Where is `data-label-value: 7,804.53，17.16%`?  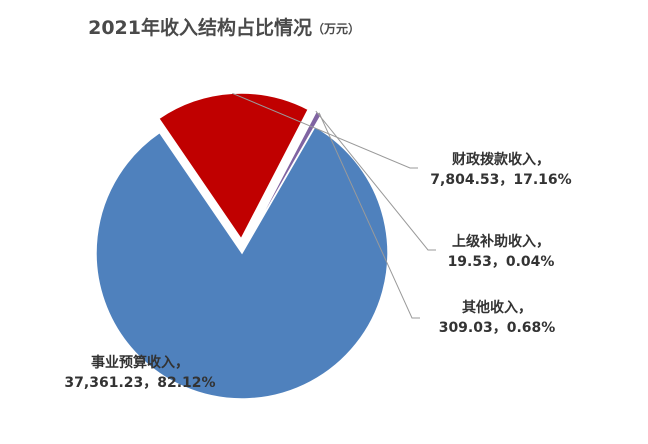
data-label-value: 7,804.53，17.16% is located at coordinates (500, 180).